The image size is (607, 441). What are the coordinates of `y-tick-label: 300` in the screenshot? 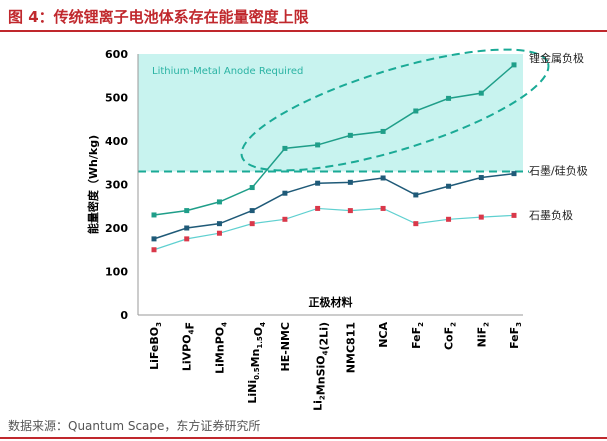 It's located at (116, 185).